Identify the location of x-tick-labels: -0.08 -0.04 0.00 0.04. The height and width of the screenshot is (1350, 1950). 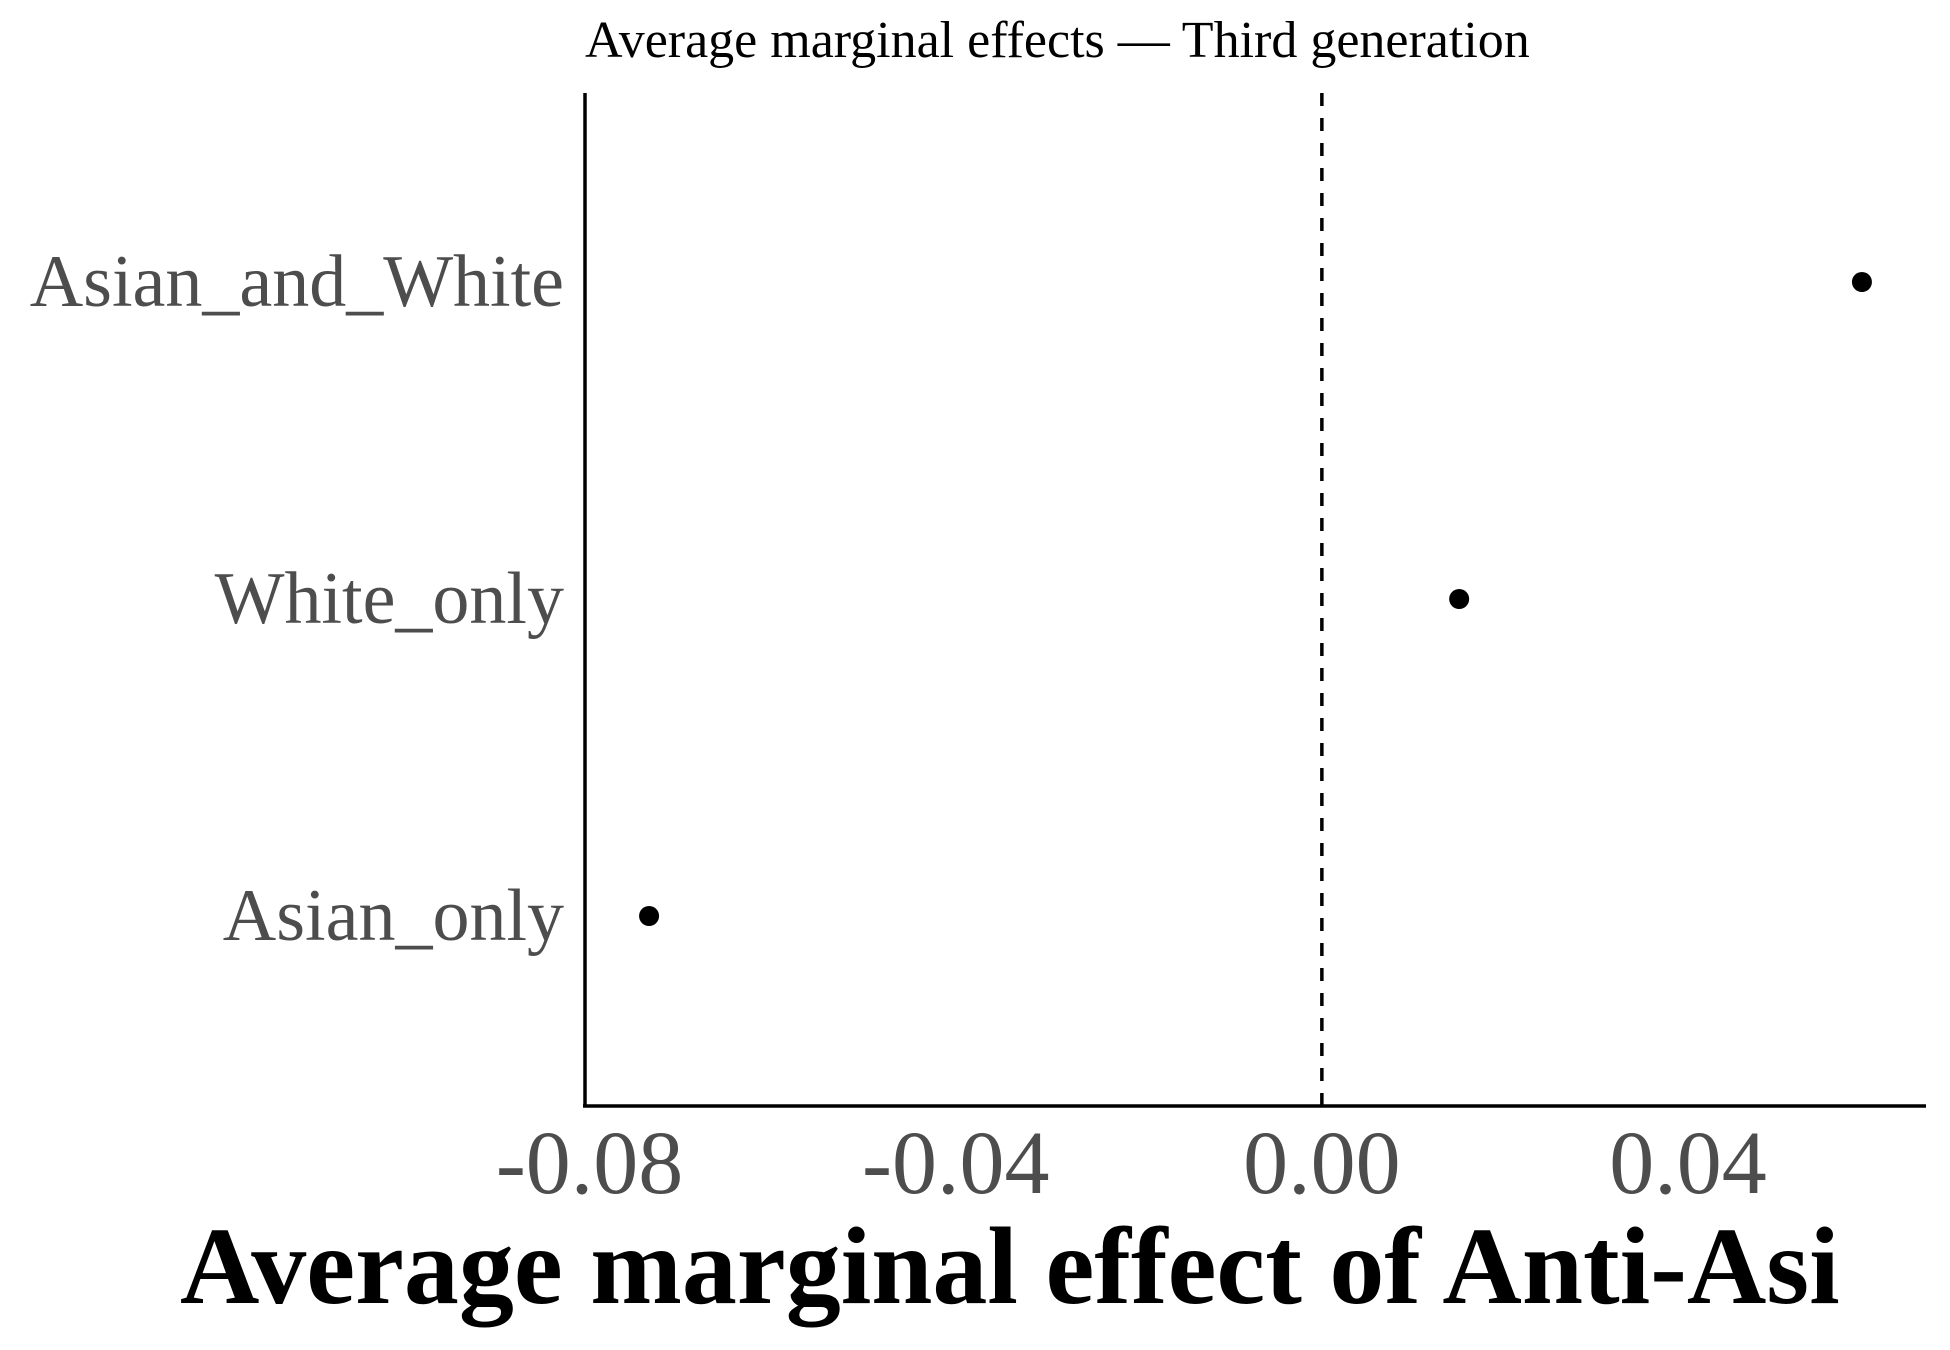
(1131, 1163).